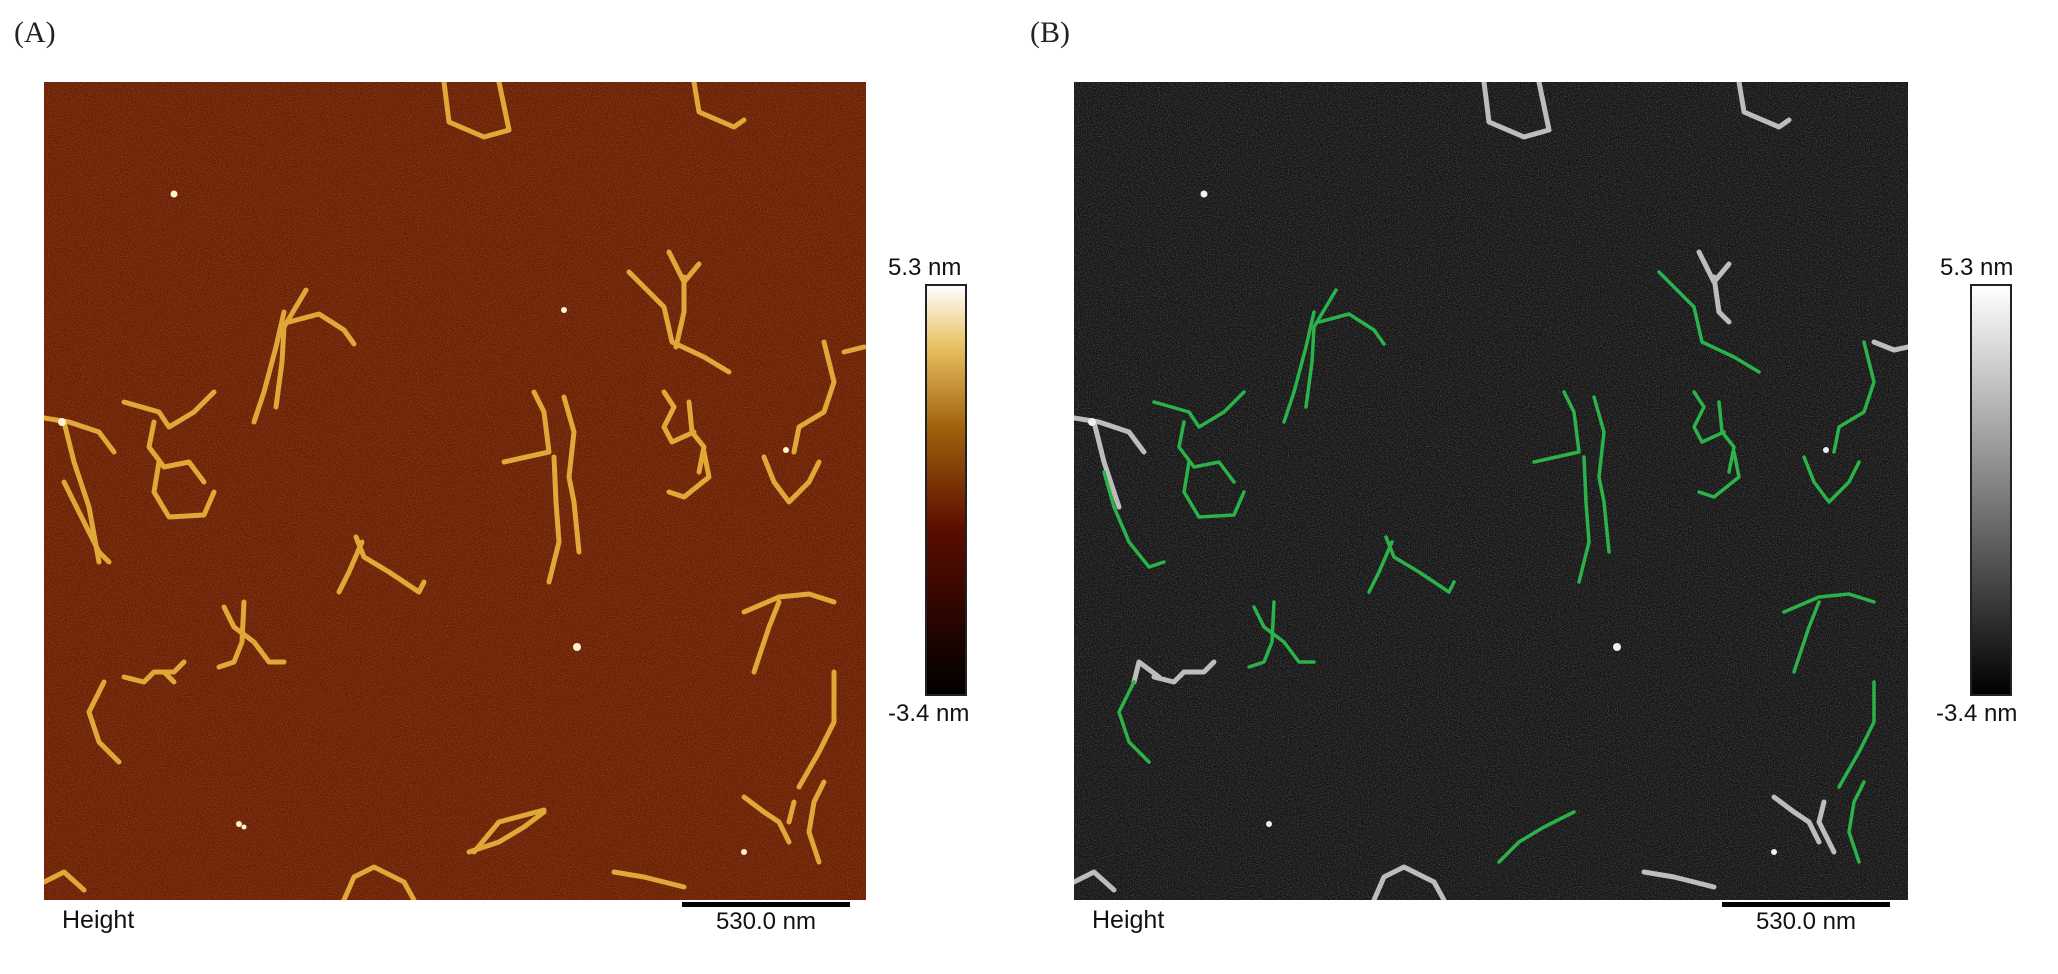  Describe the element at coordinates (925, 267) in the screenshot. I see `colorbar-max-label-a: 5.3 nm` at that location.